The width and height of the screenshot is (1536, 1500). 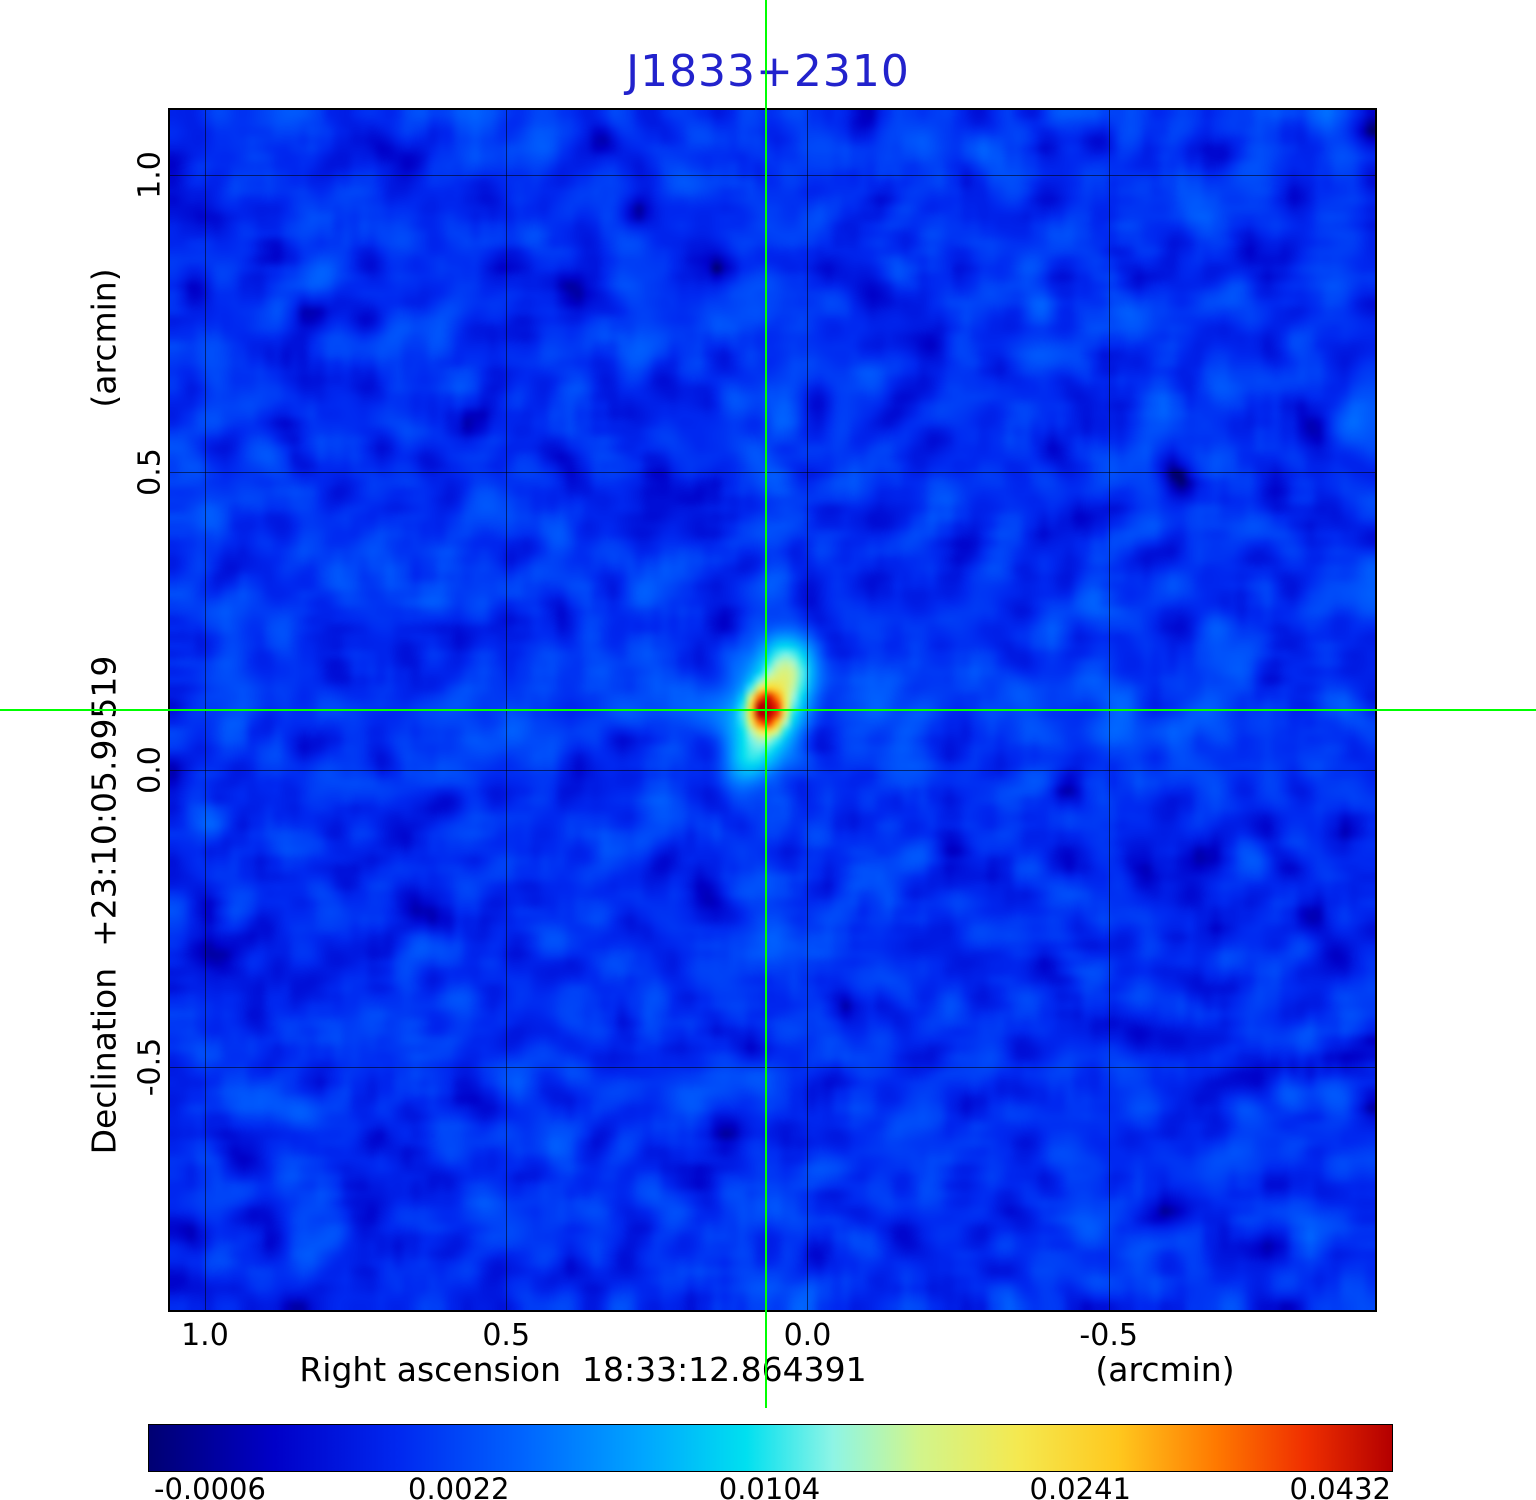 What do you see at coordinates (583, 1369) in the screenshot?
I see `x-axis-title: Right ascension 18:33:12.864391` at bounding box center [583, 1369].